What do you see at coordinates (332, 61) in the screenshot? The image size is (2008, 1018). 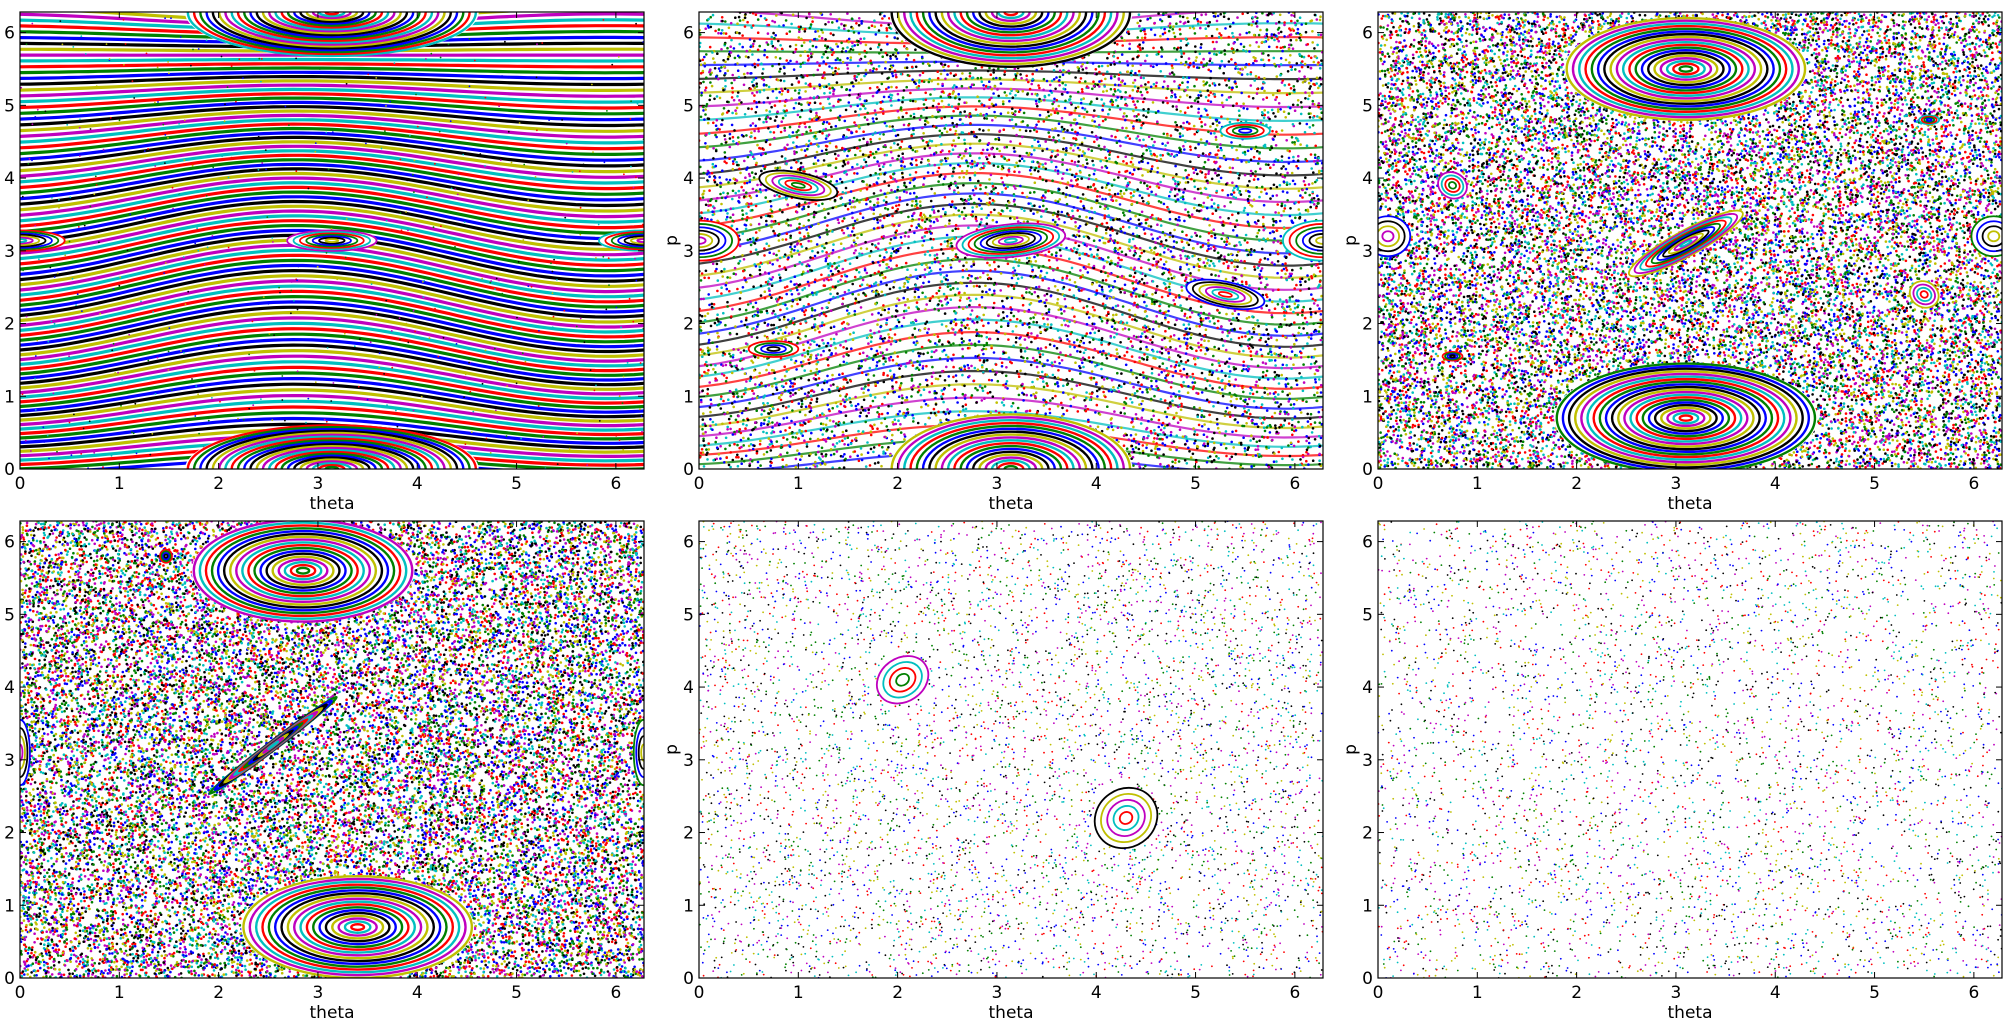 I see `invariant-curve` at bounding box center [332, 61].